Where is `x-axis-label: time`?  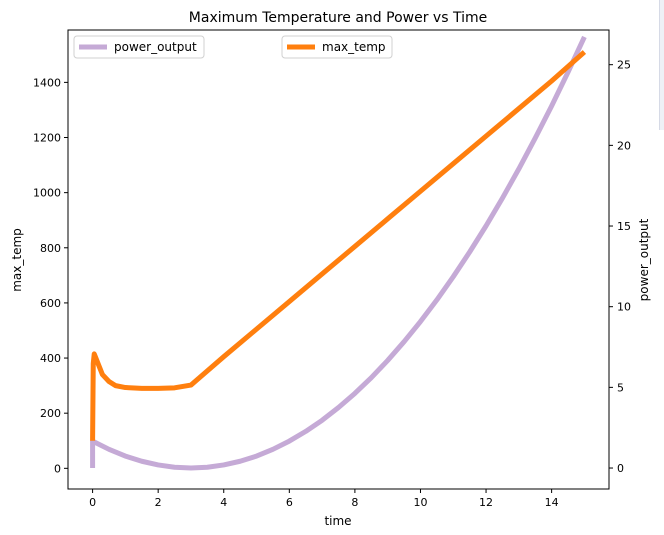
x-axis-label: time is located at coordinates (337, 521).